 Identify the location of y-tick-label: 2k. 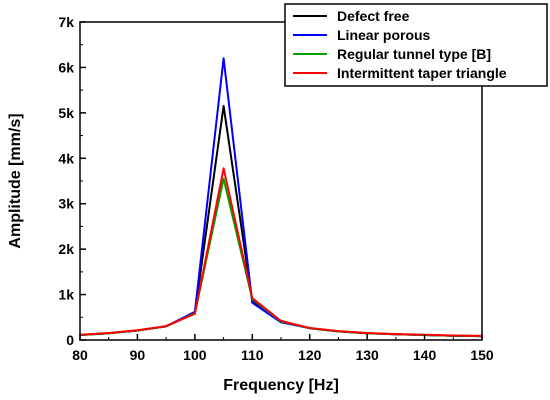
(66, 249).